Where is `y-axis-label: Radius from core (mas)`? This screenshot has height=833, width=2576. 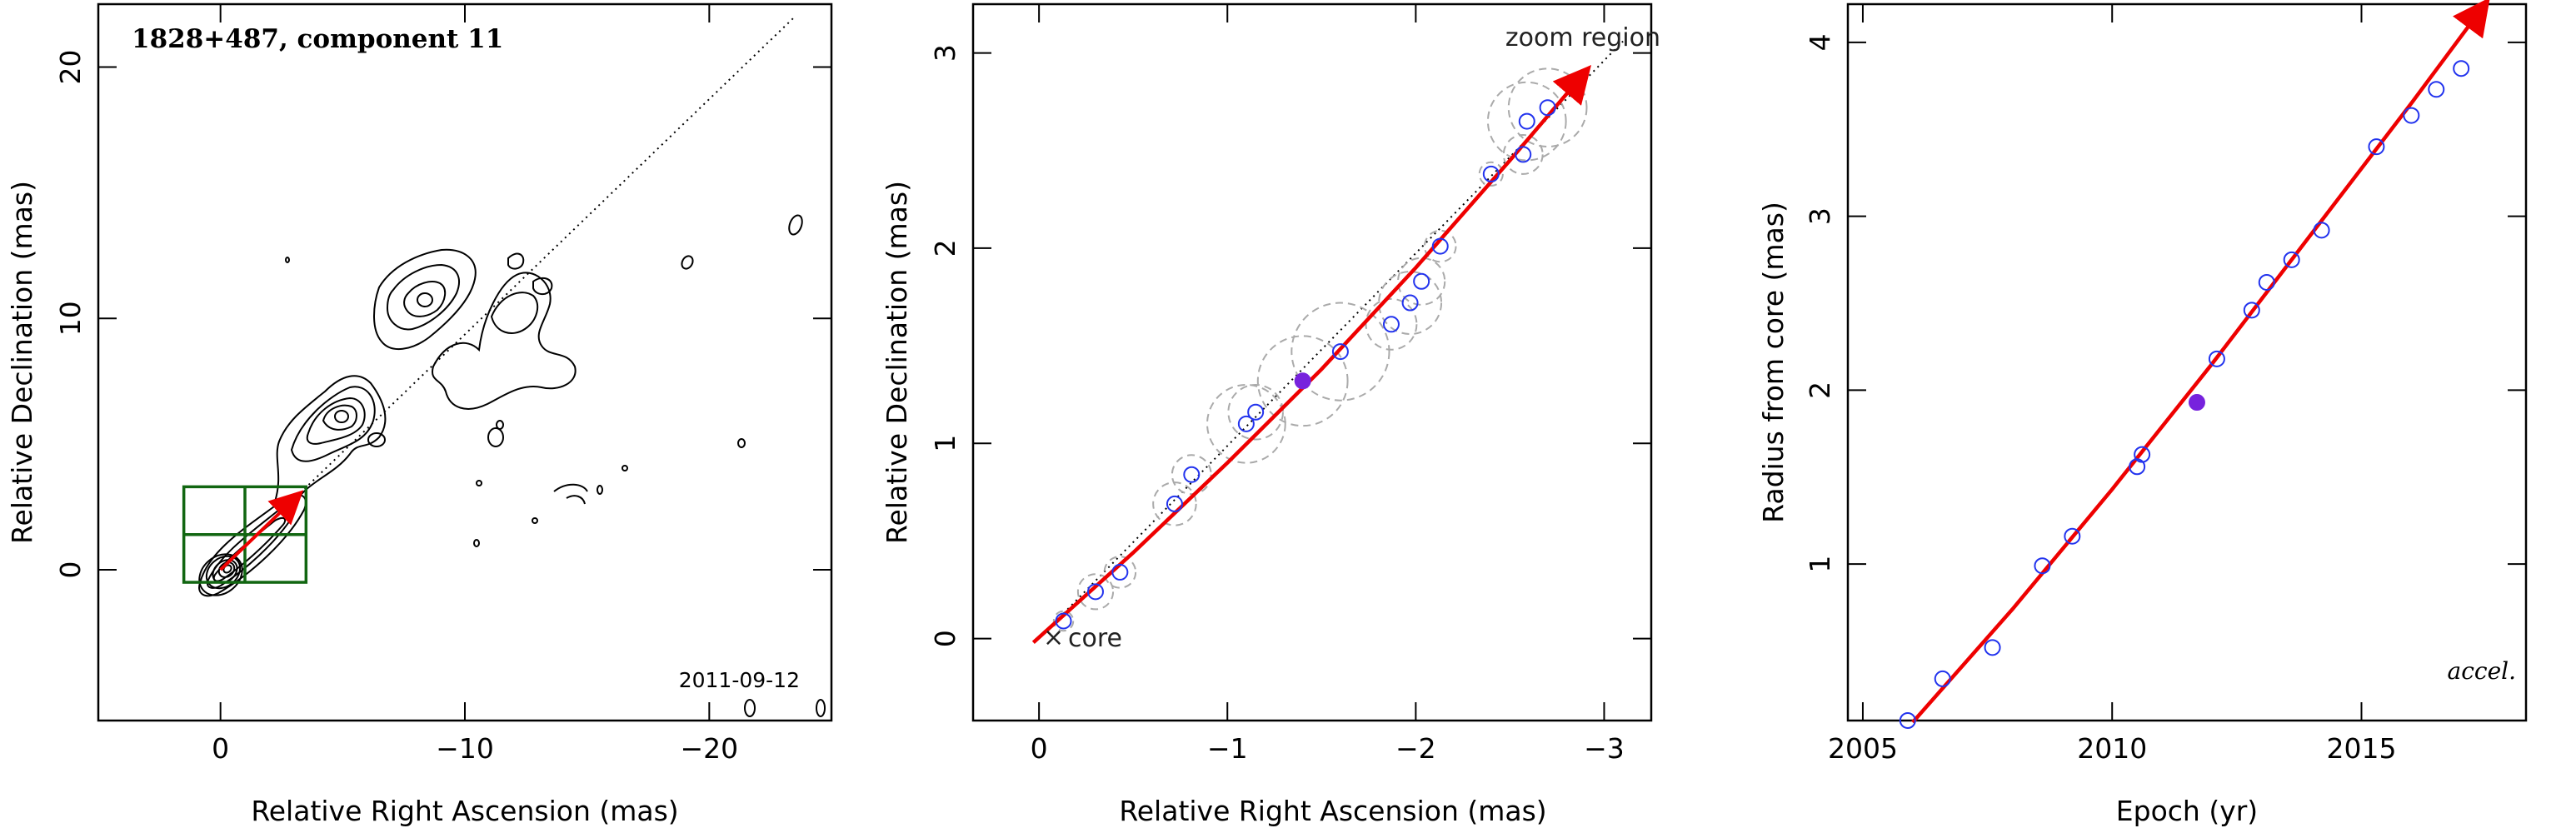 y-axis-label: Radius from core (mas) is located at coordinates (1773, 362).